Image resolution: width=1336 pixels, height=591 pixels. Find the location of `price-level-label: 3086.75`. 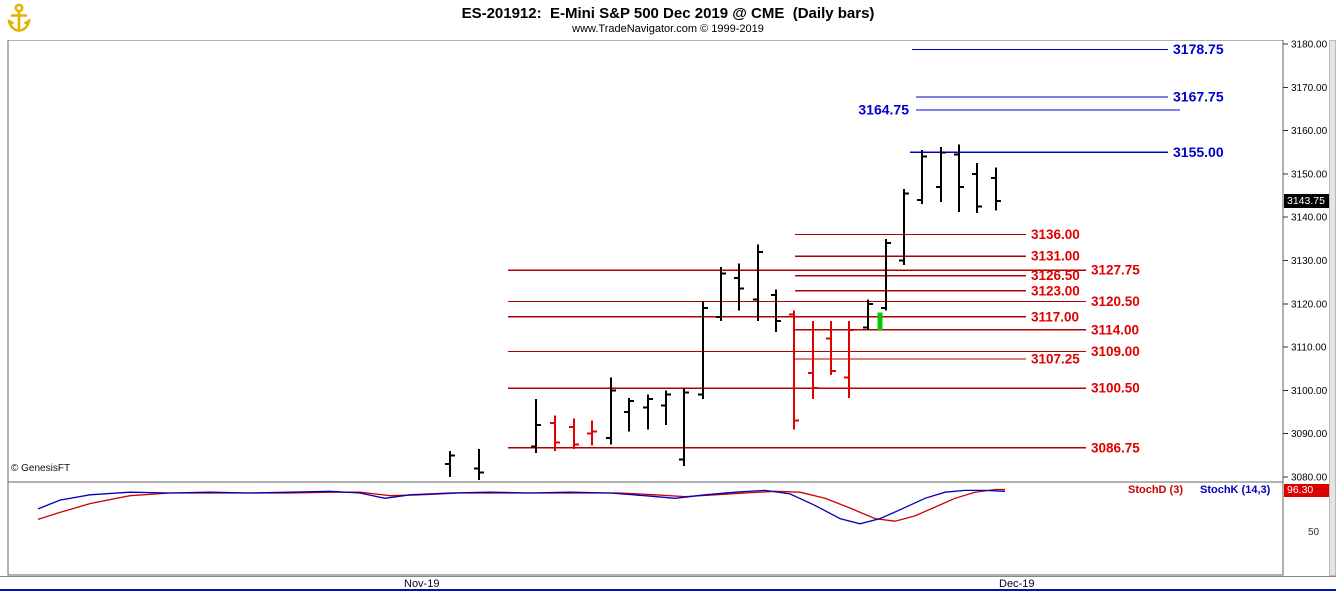

price-level-label: 3086.75 is located at coordinates (1115, 447).